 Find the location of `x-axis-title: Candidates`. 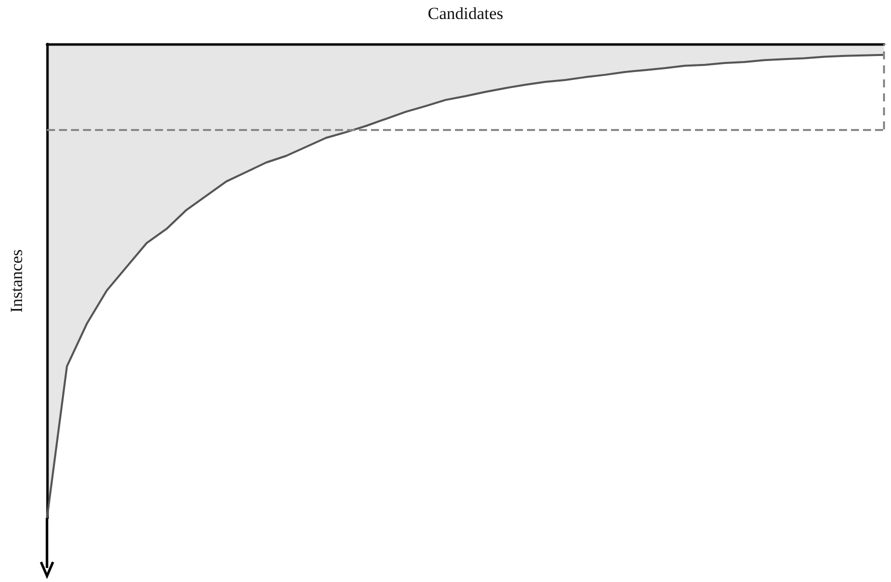

x-axis-title: Candidates is located at coordinates (466, 13).